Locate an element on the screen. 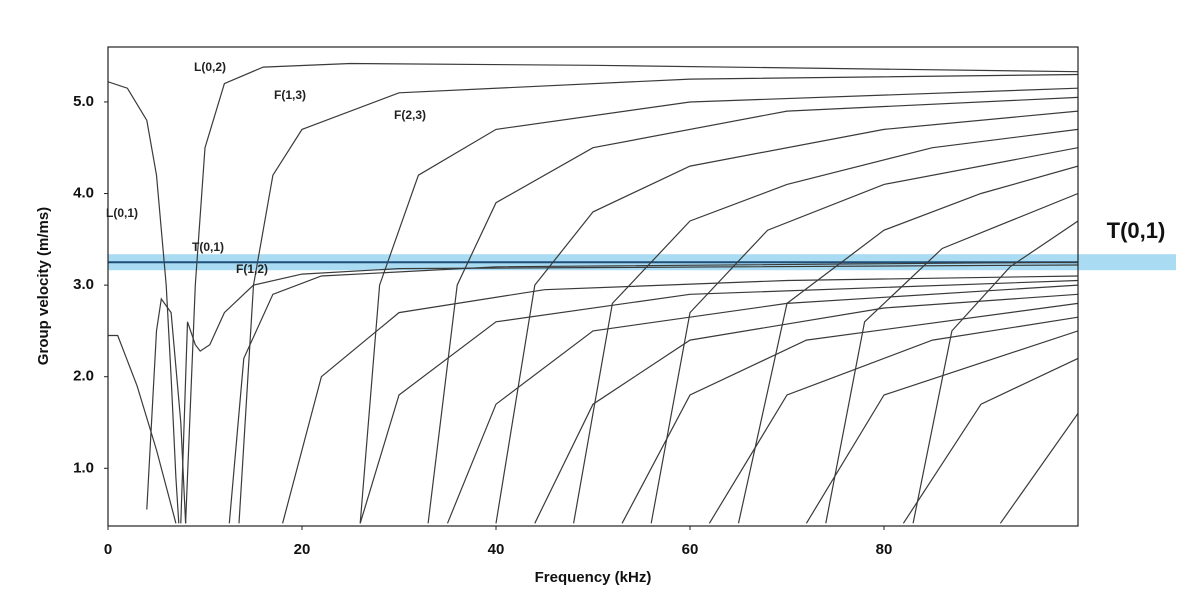 This screenshot has height=614, width=1200. curve-label: L(0,2) is located at coordinates (210, 67).